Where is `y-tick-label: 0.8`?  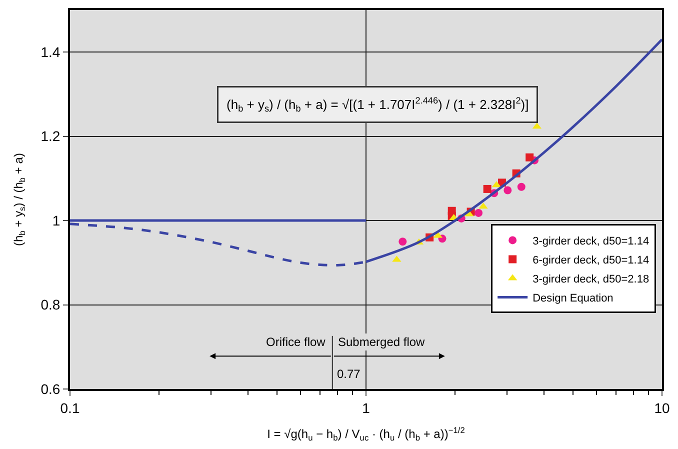 y-tick-label: 0.8 is located at coordinates (50, 304).